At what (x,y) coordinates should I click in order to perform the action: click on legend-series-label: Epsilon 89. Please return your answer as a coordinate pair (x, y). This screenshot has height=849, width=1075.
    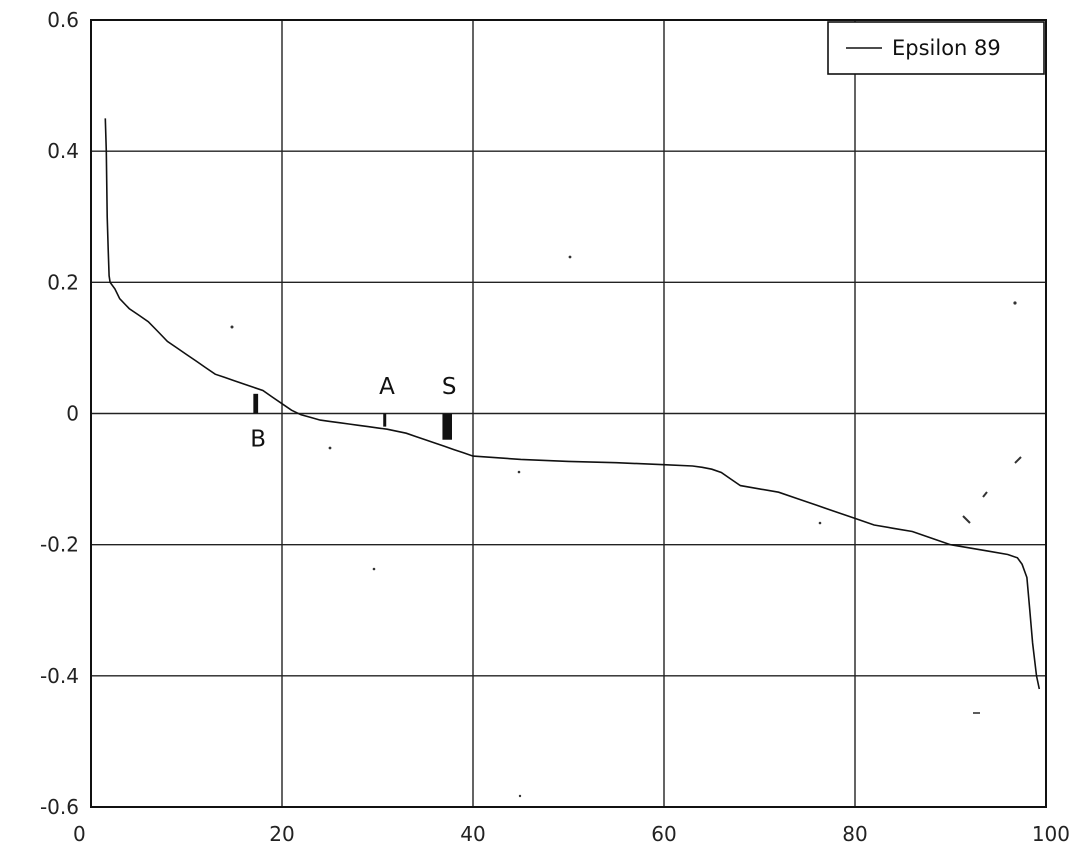
    Looking at the image, I should click on (946, 48).